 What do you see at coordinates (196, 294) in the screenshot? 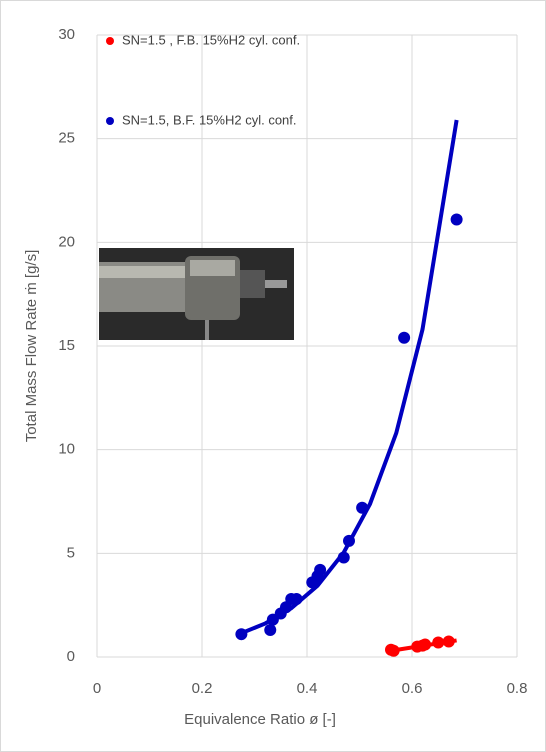
I see `photo` at bounding box center [196, 294].